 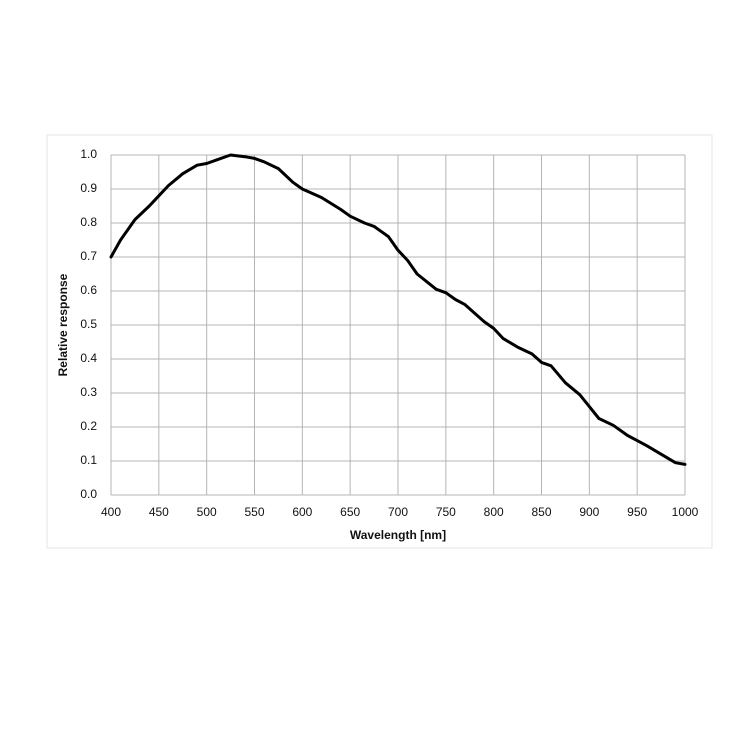 I want to click on y-tick-label: 0.8, so click(x=88, y=222).